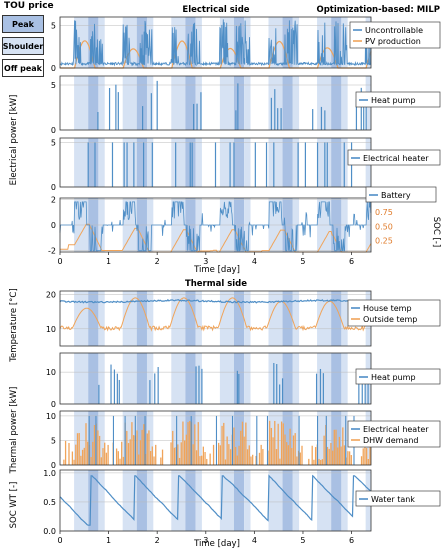 The image size is (444, 550). What do you see at coordinates (436, 232) in the screenshot?
I see `battery-soc-ylabel: SOC [-]` at bounding box center [436, 232].